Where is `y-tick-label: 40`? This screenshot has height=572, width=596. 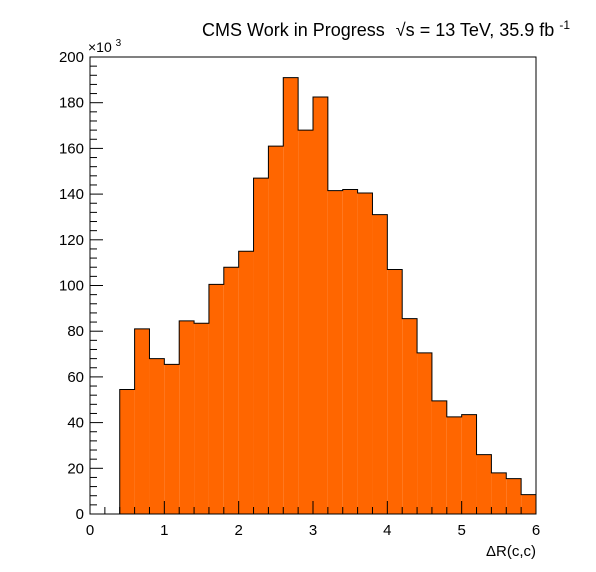 y-tick-label: 40 is located at coordinates (75, 423).